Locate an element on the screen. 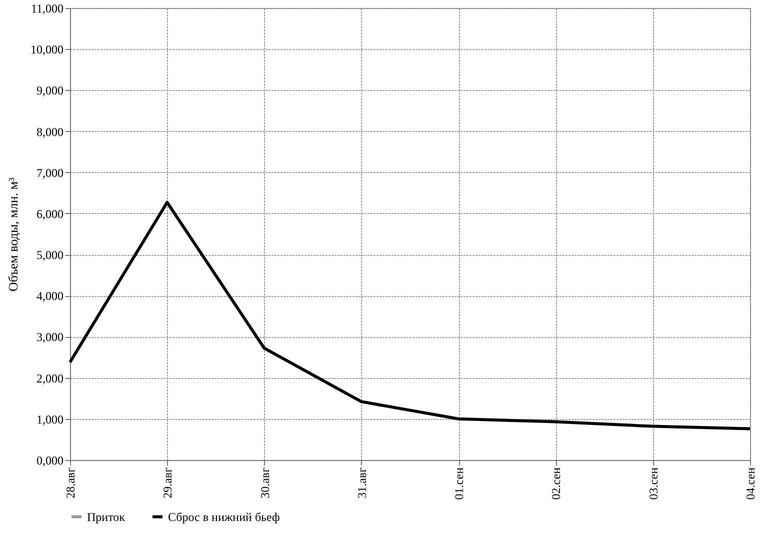  y-tick-label: 5,000 is located at coordinates (50, 255).